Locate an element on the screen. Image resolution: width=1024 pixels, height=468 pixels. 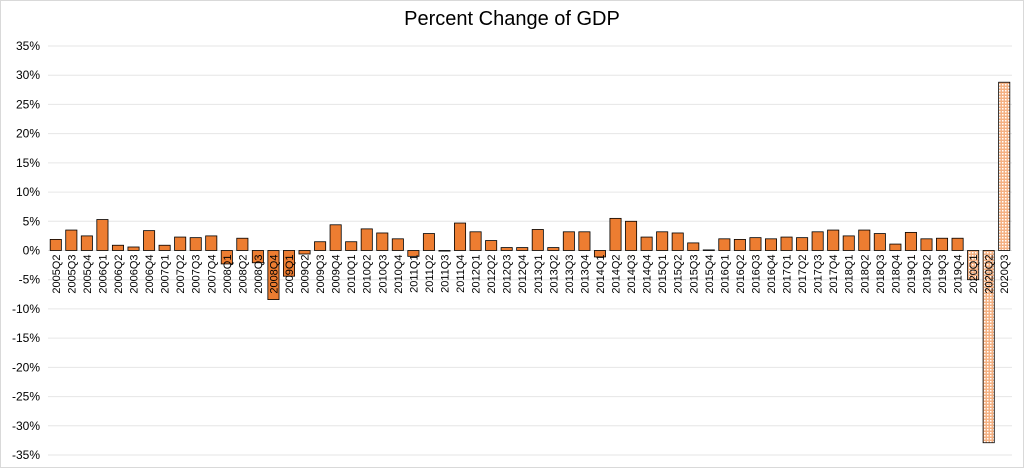
x-tick-label: 2015Q4 is located at coordinates (710, 274).